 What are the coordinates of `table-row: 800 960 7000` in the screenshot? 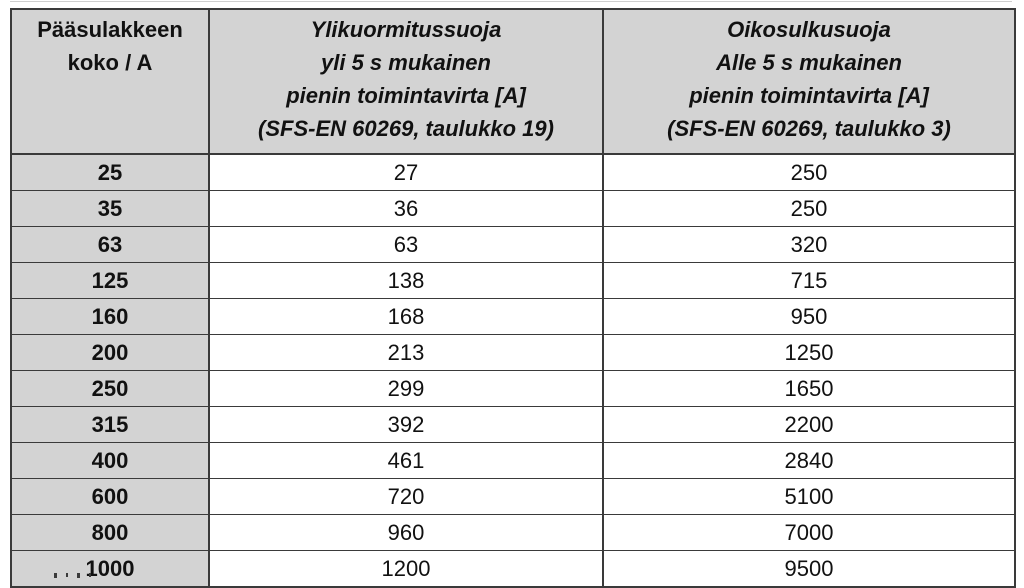 It's located at (513, 532).